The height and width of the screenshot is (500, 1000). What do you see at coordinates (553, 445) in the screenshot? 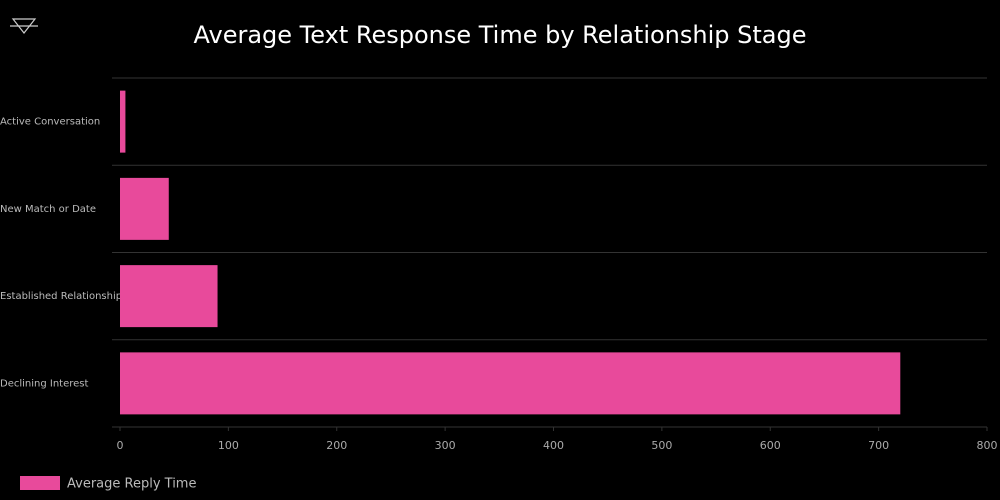
I see `x-tick-label: 400` at bounding box center [553, 445].